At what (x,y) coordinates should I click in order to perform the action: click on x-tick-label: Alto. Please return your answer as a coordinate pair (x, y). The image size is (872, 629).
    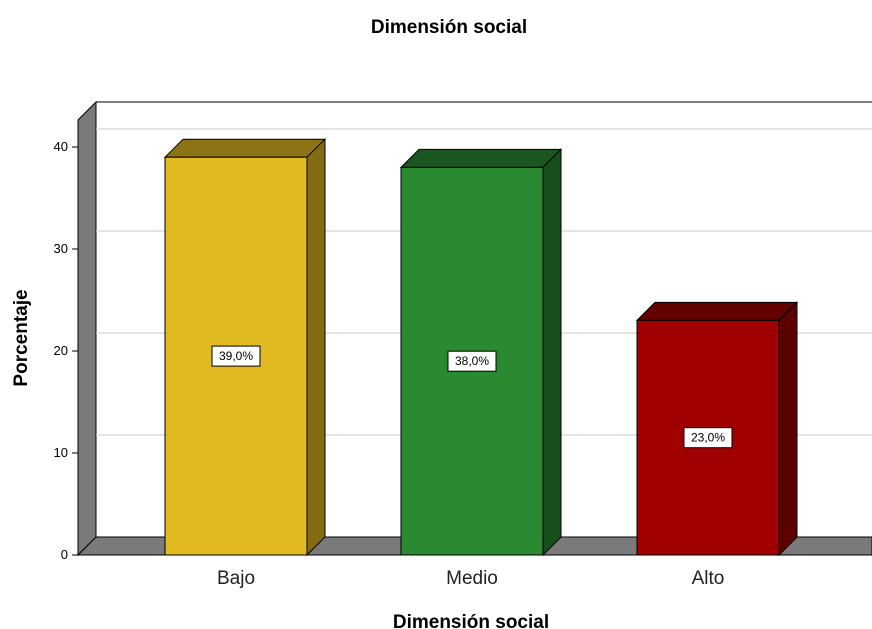
    Looking at the image, I should click on (708, 578).